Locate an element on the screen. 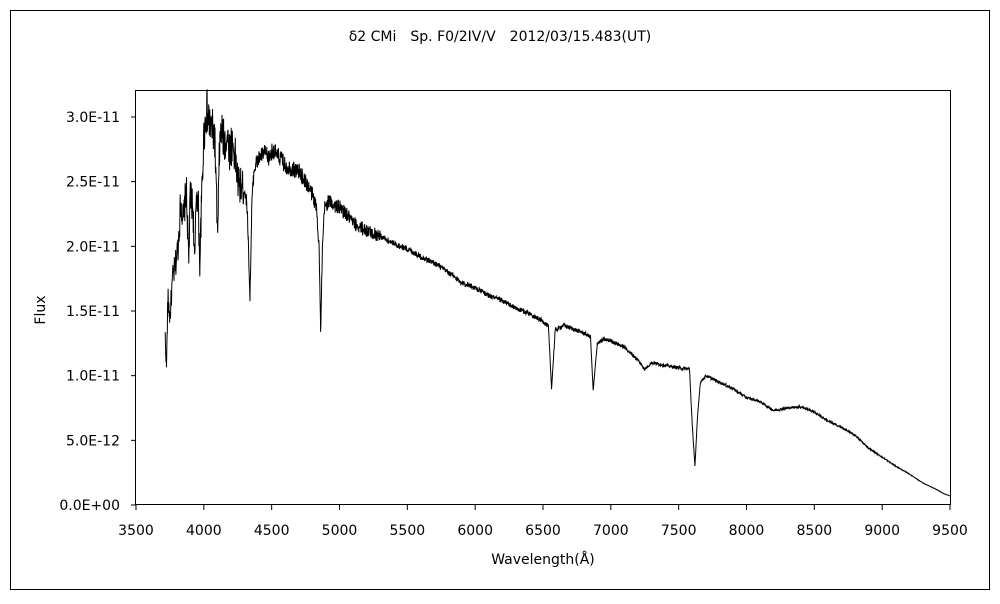  x-tick-label: 9500 is located at coordinates (950, 531).